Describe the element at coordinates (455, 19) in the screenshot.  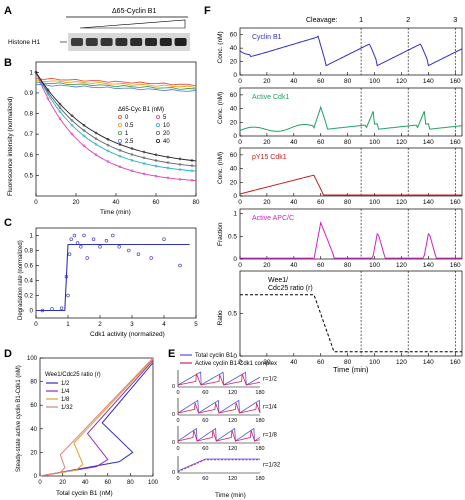
I see `cleavage-mark-label: 3` at that location.